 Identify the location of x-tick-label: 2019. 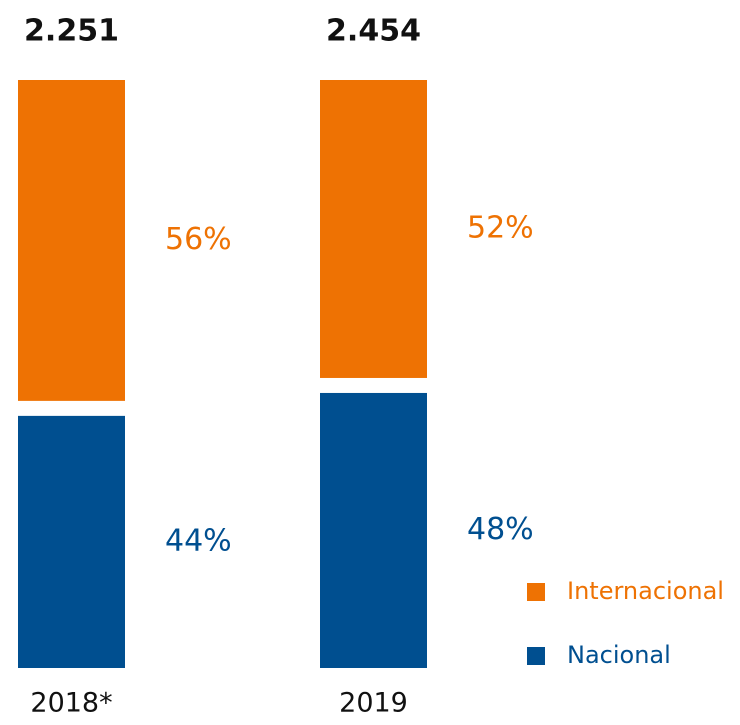
(373, 703).